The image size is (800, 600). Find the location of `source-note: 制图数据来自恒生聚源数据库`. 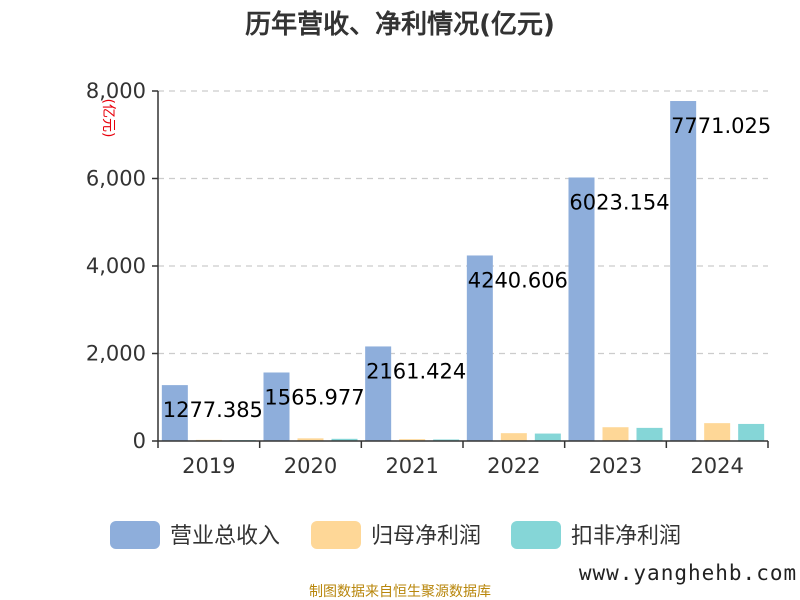

source-note: 制图数据来自恒生聚源数据库 is located at coordinates (400, 592).